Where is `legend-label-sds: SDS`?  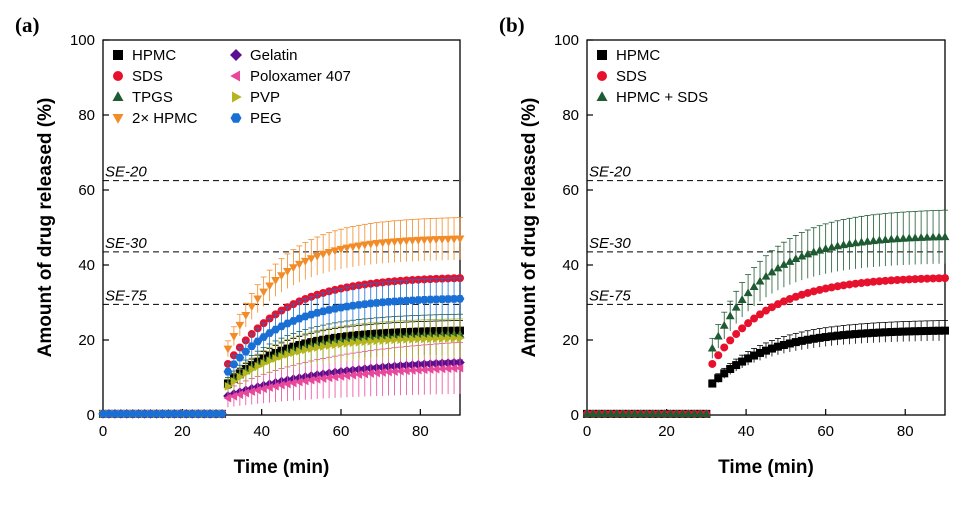 legend-label-sds: SDS is located at coordinates (631, 76).